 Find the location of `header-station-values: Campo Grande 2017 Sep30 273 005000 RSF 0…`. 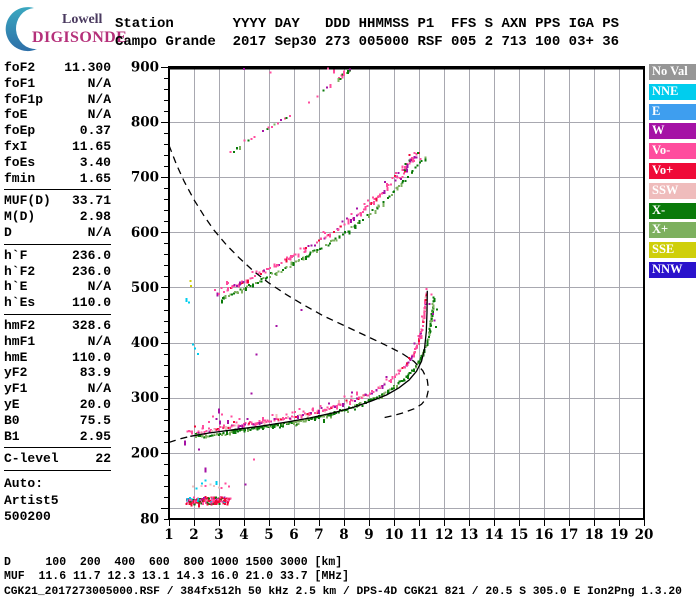

header-station-values: Campo Grande 2017 Sep30 273 005000 RSF 0… is located at coordinates (367, 42).